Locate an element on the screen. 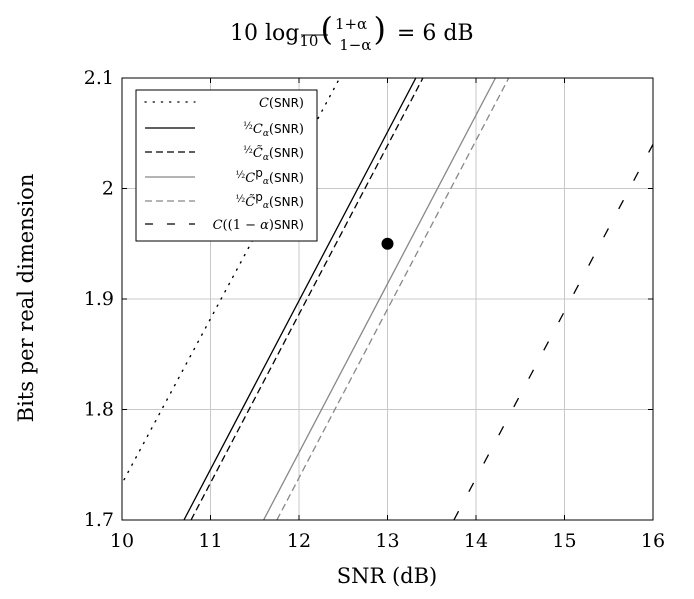  y-tick-label: 2 is located at coordinates (108, 189).